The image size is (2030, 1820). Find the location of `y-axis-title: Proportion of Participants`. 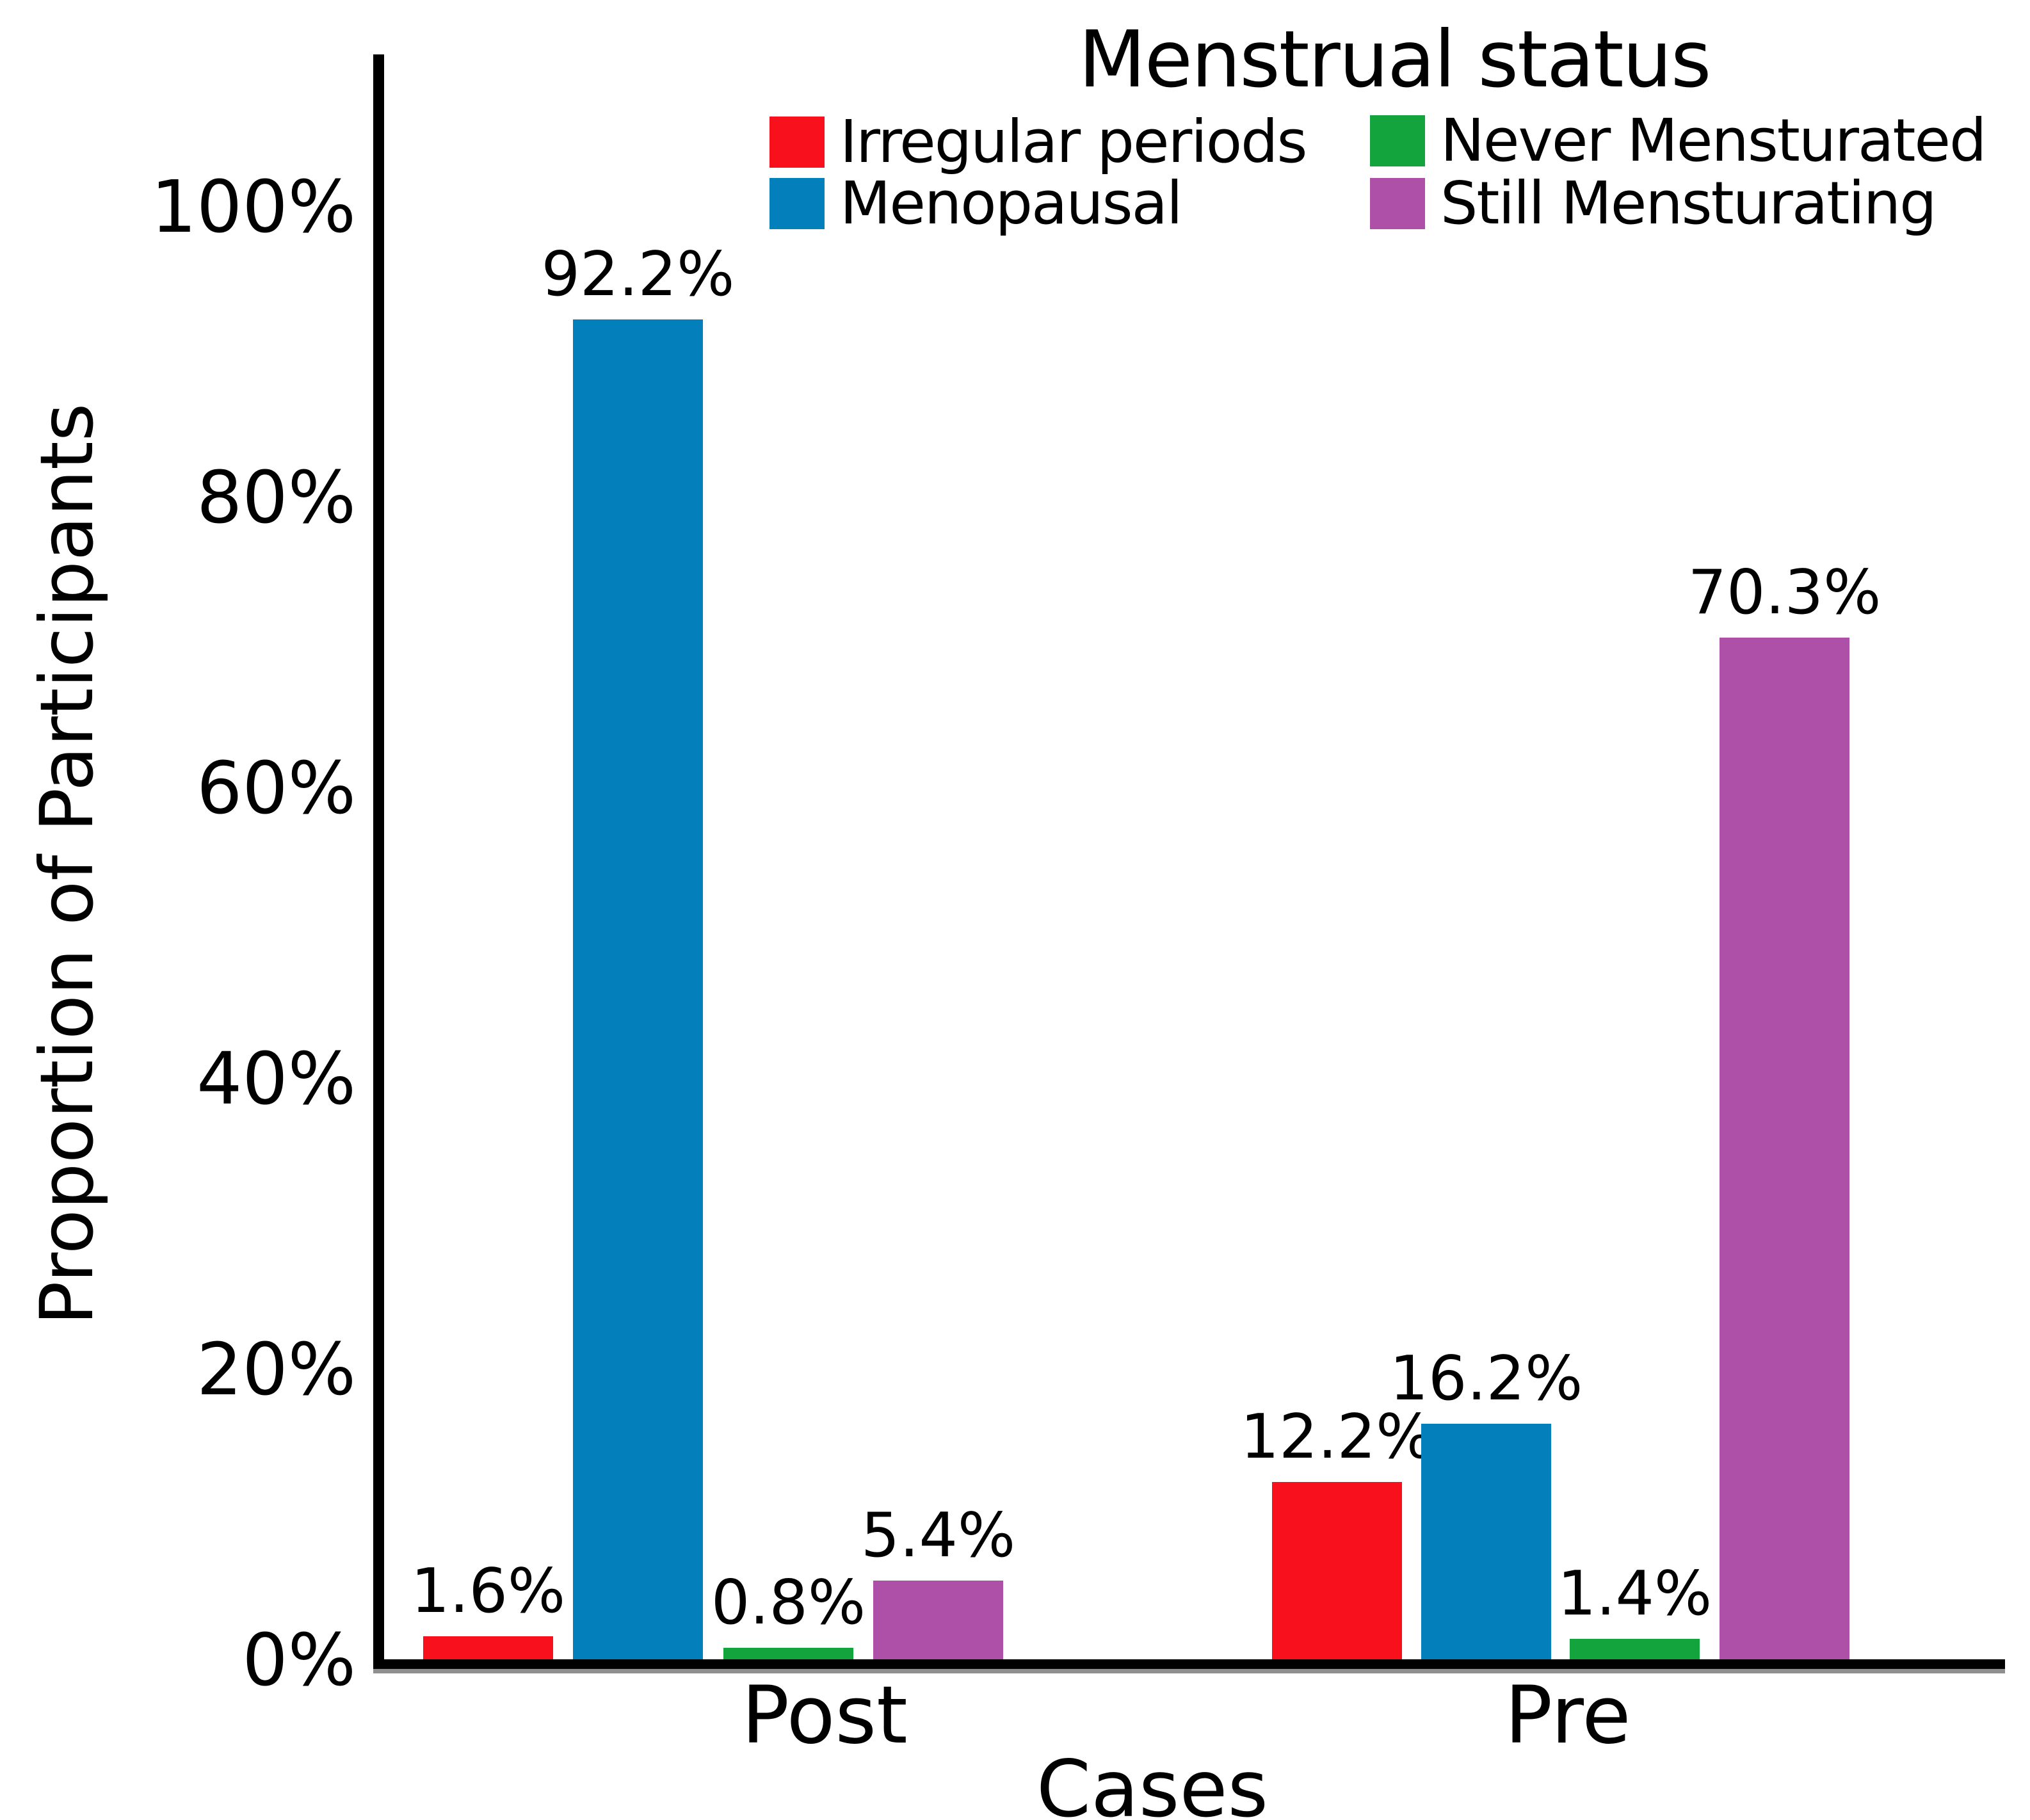

y-axis-title: Proportion of Participants is located at coordinates (66, 864).